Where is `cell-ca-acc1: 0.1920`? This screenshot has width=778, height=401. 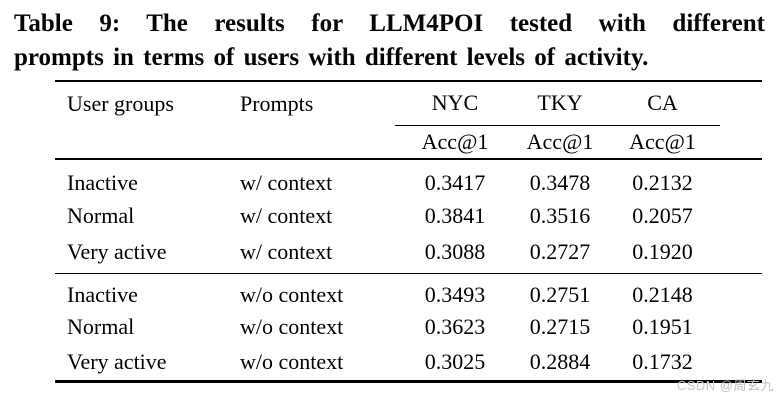
cell-ca-acc1: 0.1920 is located at coordinates (662, 254).